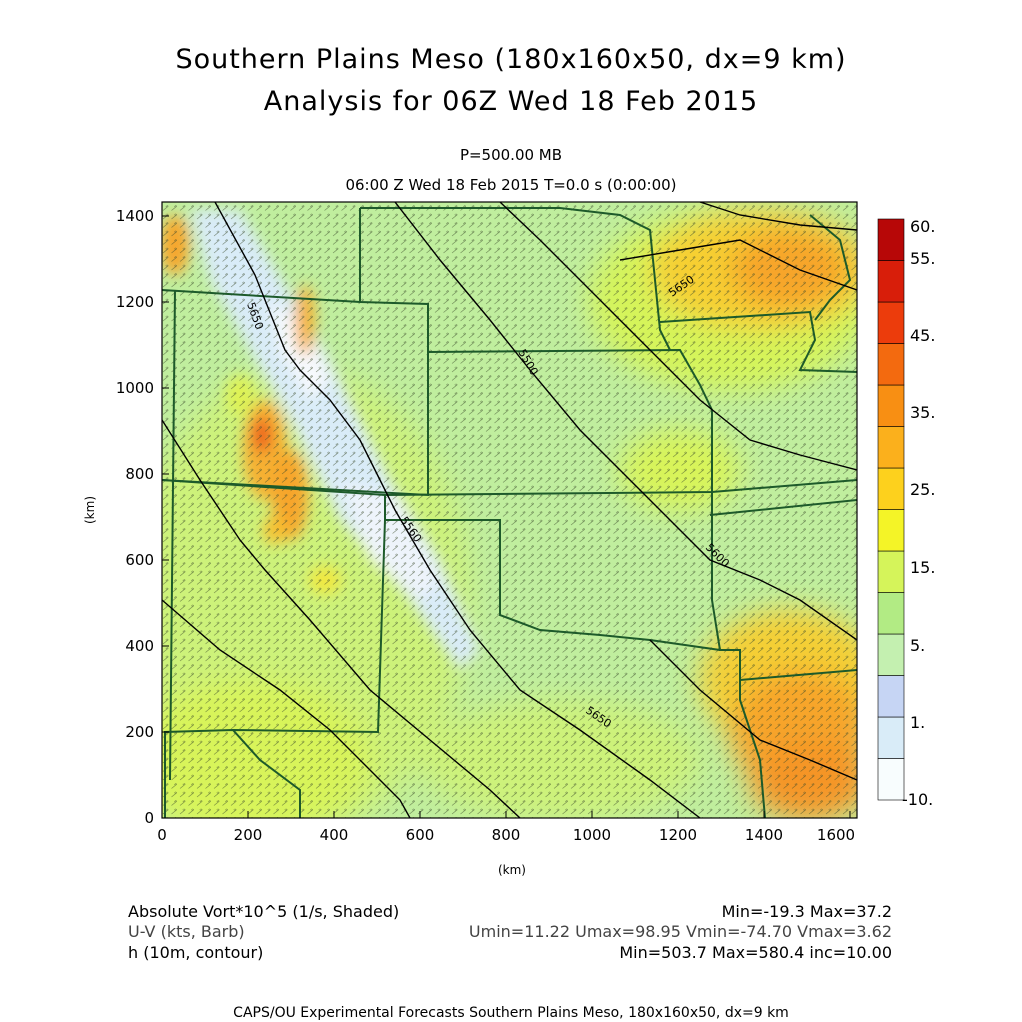 This screenshot has width=1022, height=1022. I want to click on colorbar-labels: 60. 55. 45. 35. 25. 15. 5. 1. -10., so click(918, 513).